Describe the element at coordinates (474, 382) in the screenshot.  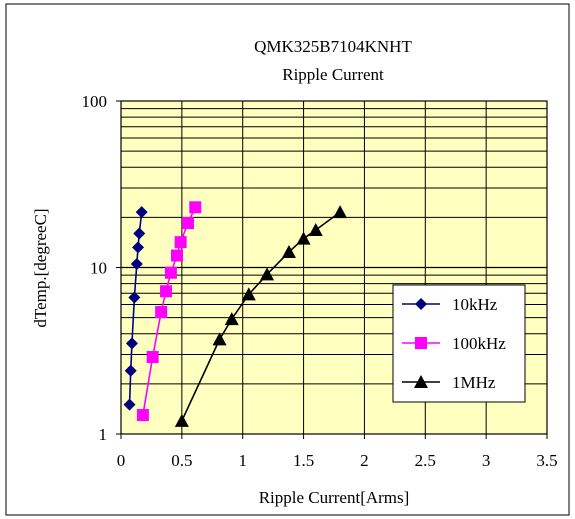
I see `legend-label: 1MHz` at that location.